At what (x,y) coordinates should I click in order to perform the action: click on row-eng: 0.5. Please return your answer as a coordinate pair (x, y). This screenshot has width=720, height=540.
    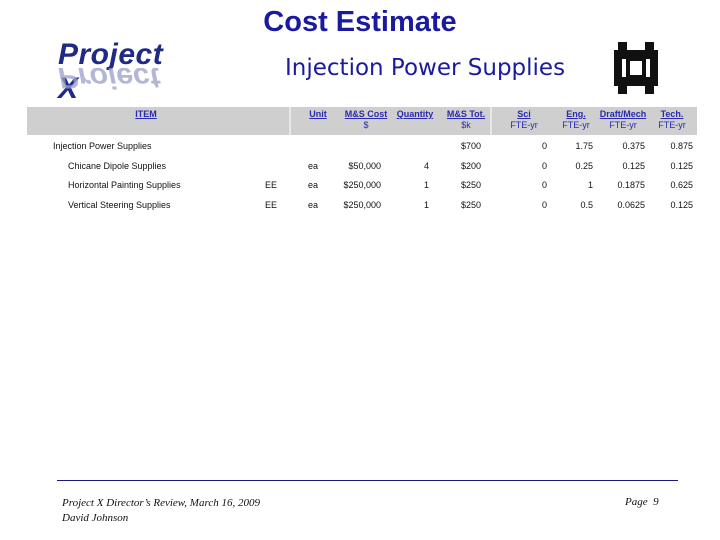
    Looking at the image, I should click on (586, 205).